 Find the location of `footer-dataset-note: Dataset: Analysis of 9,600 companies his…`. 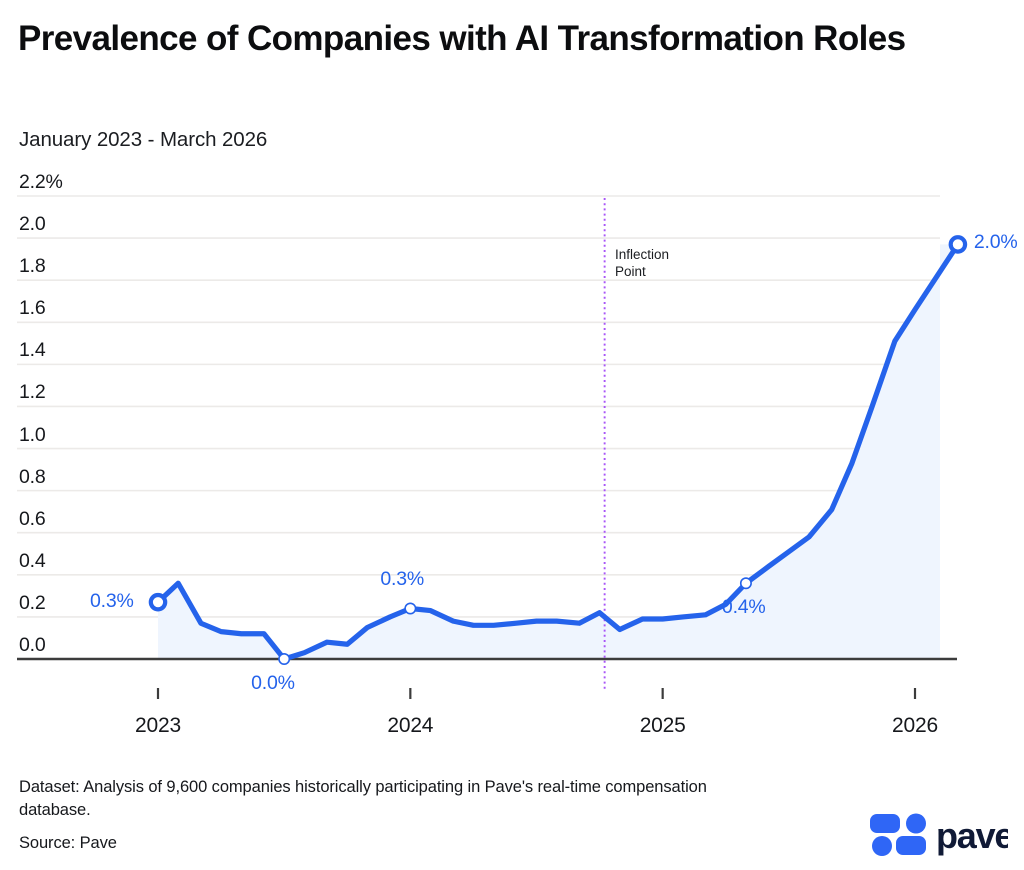

footer-dataset-note: Dataset: Analysis of 9,600 companies his… is located at coordinates (363, 799).